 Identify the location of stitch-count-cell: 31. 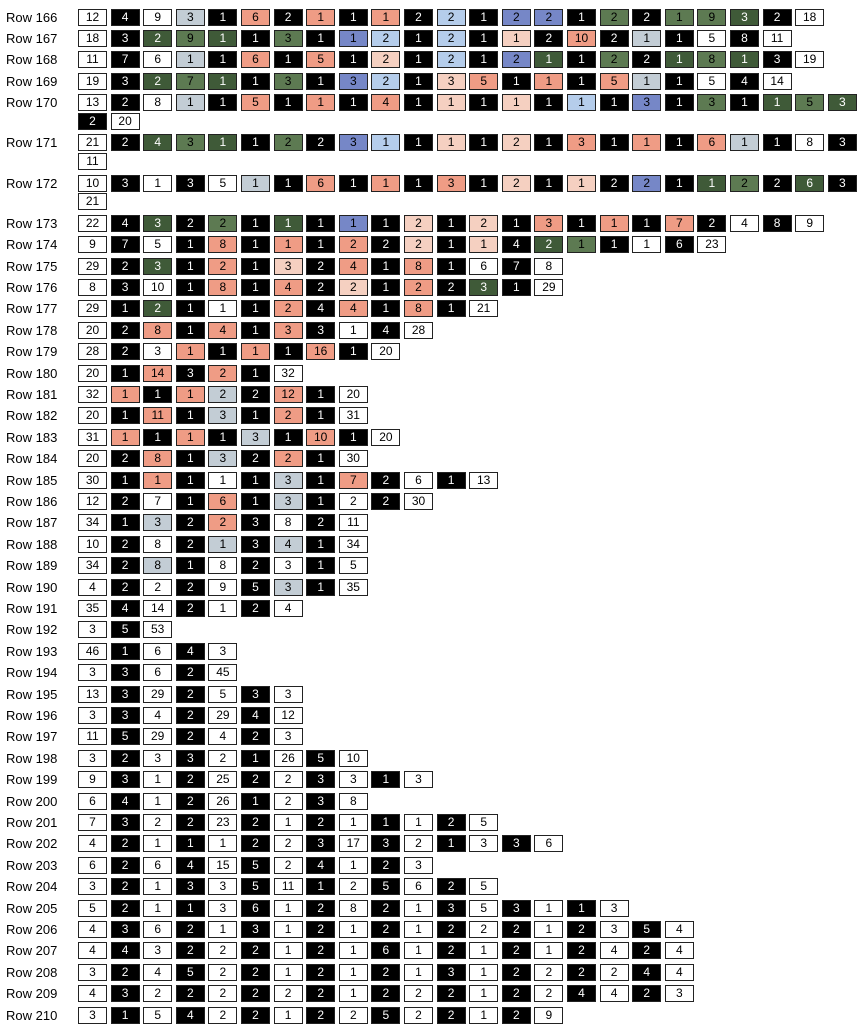
(92, 437).